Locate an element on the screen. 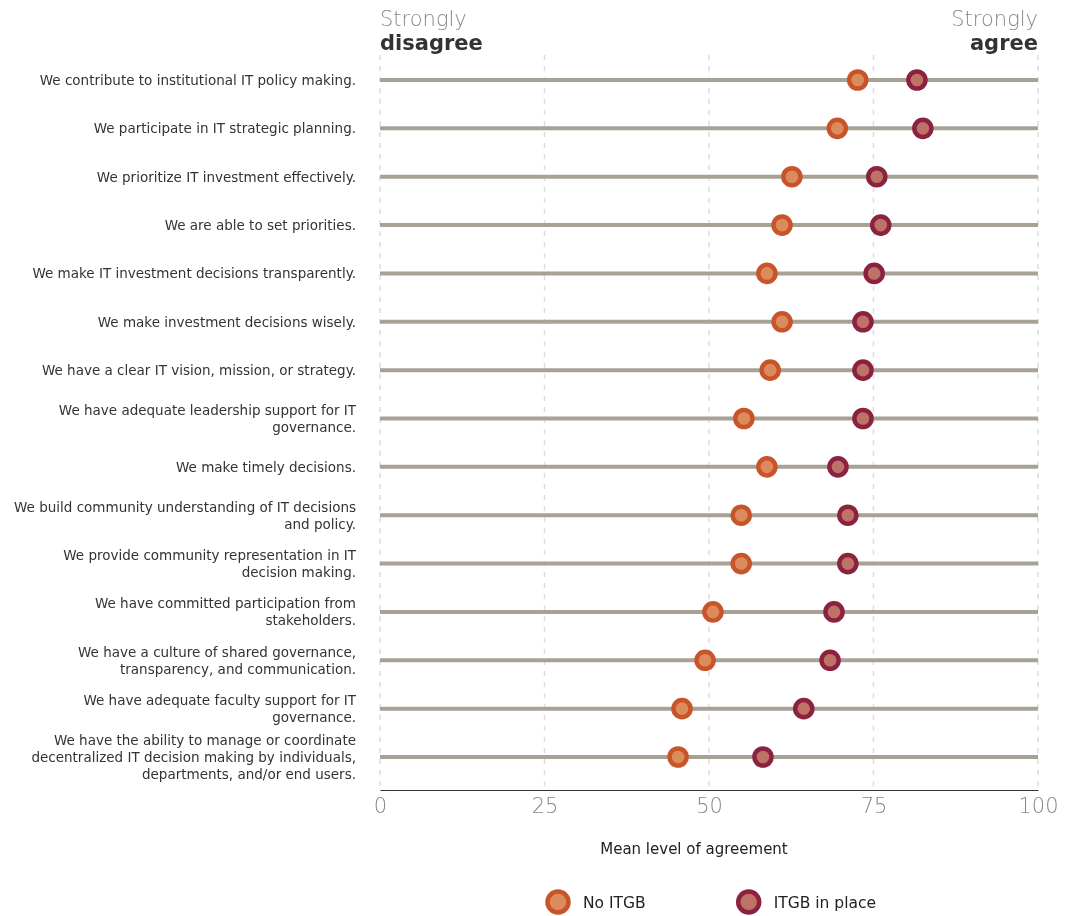 The image size is (1069, 916). y-tick-label: We are able to set priorities. is located at coordinates (260, 225).